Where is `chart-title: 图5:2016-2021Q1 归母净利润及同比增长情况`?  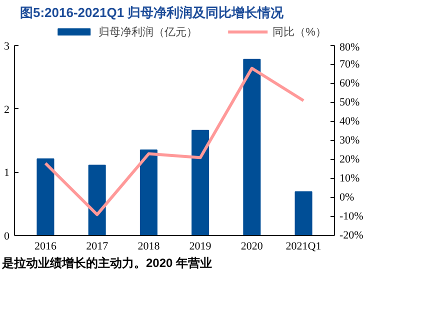
chart-title: 图5:2016-2021Q1 归母净利润及同比增长情况 is located at coordinates (152, 13).